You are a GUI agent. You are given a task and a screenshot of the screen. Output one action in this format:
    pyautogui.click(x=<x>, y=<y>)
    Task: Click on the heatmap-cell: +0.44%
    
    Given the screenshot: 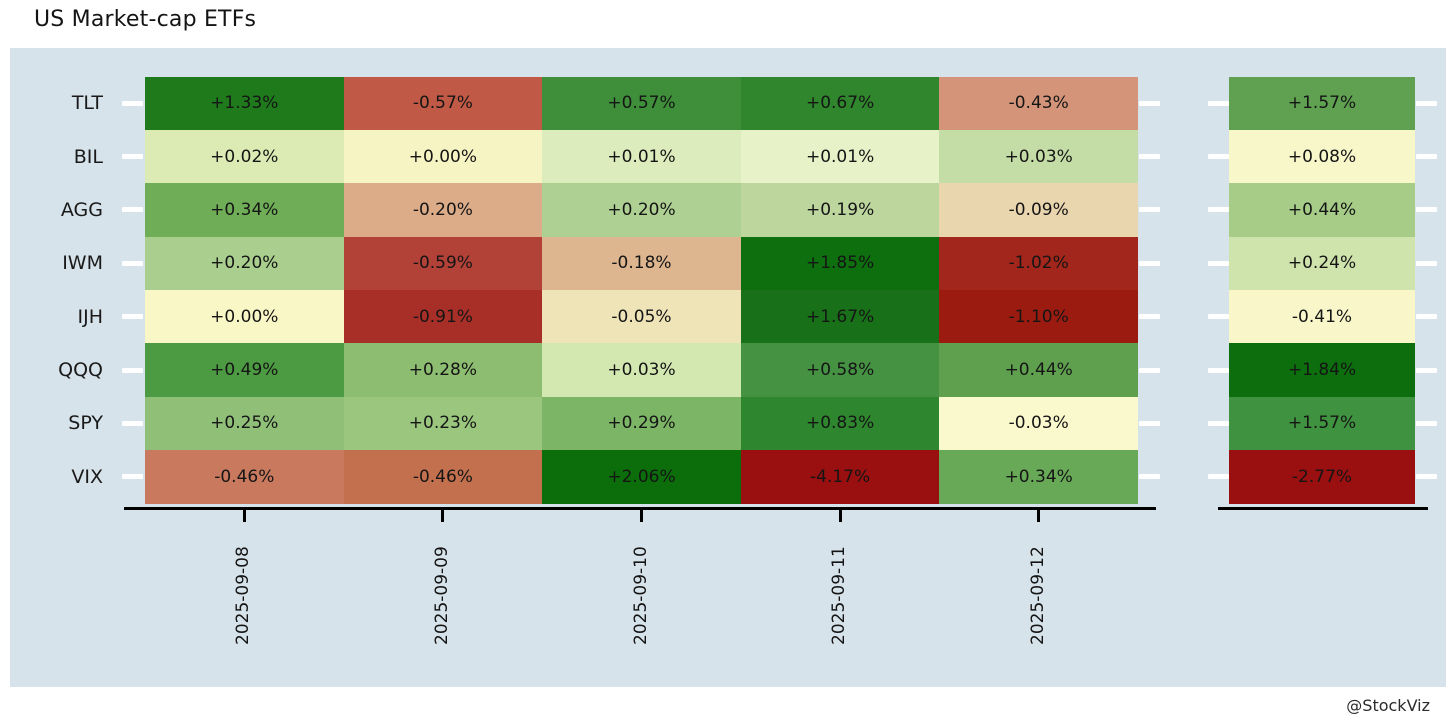 What is the action you would take?
    pyautogui.click(x=1038, y=370)
    